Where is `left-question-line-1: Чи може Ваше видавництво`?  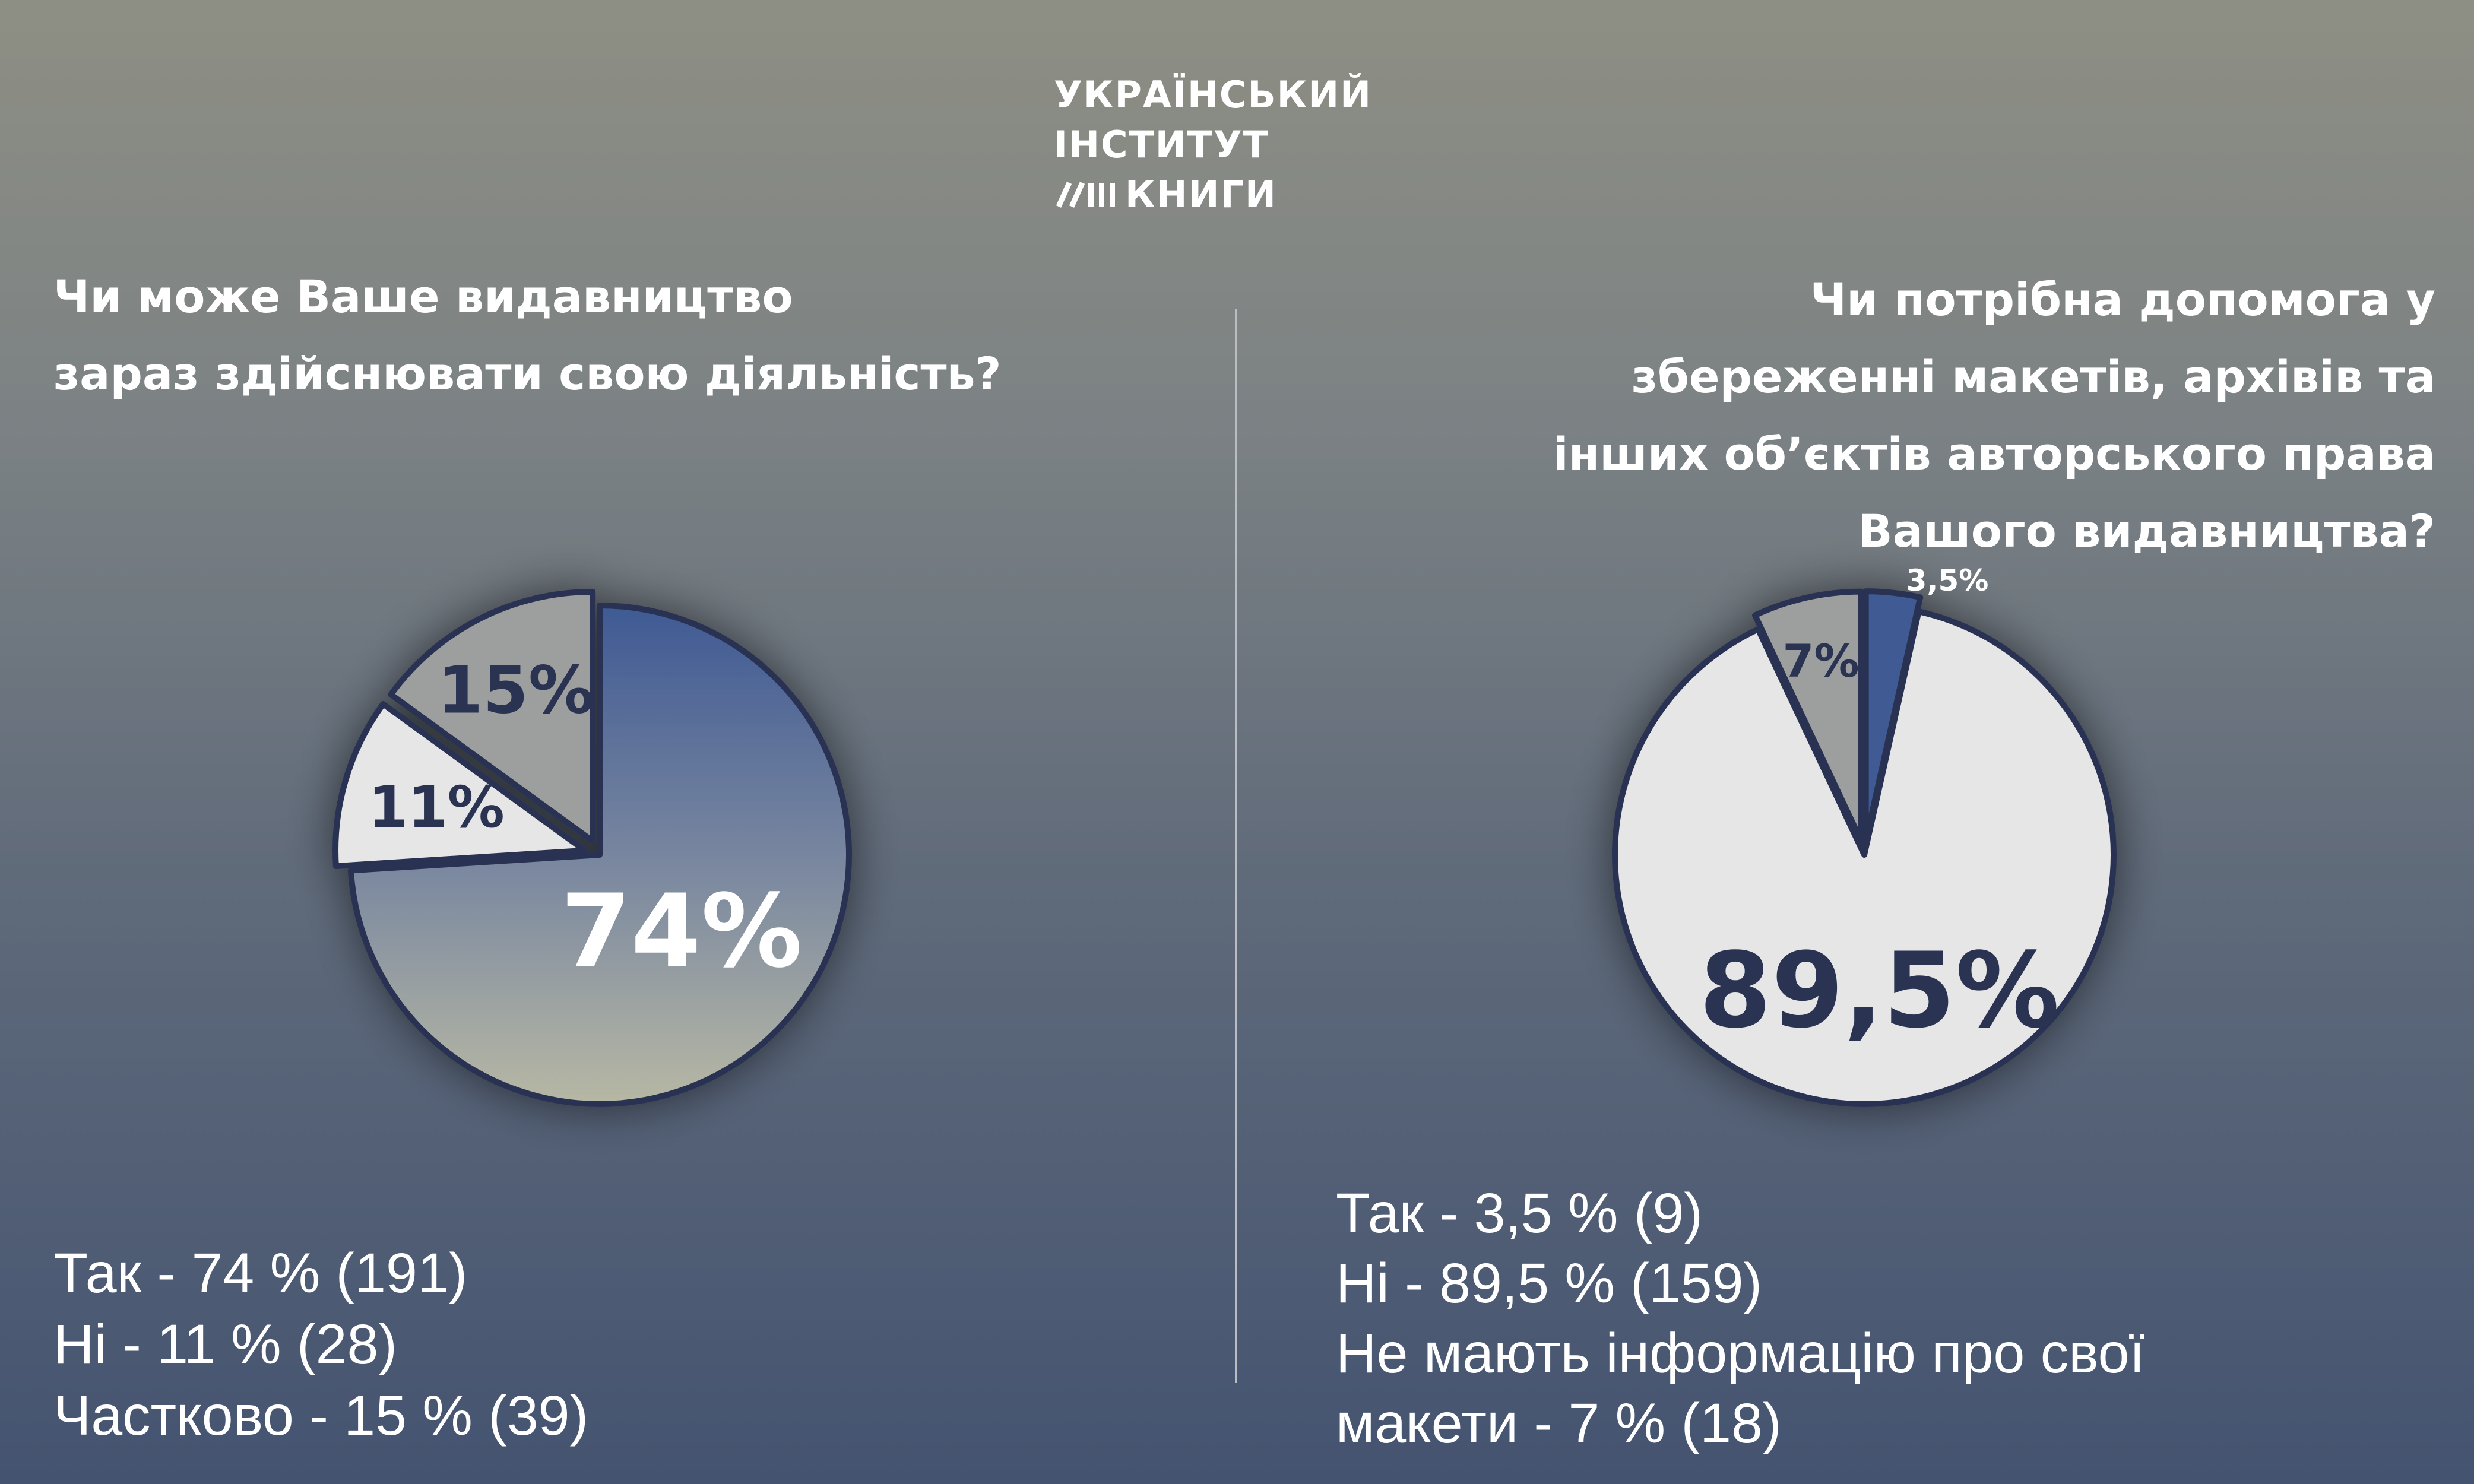
left-question-line-1: Чи може Ваше видавництво is located at coordinates (423, 296).